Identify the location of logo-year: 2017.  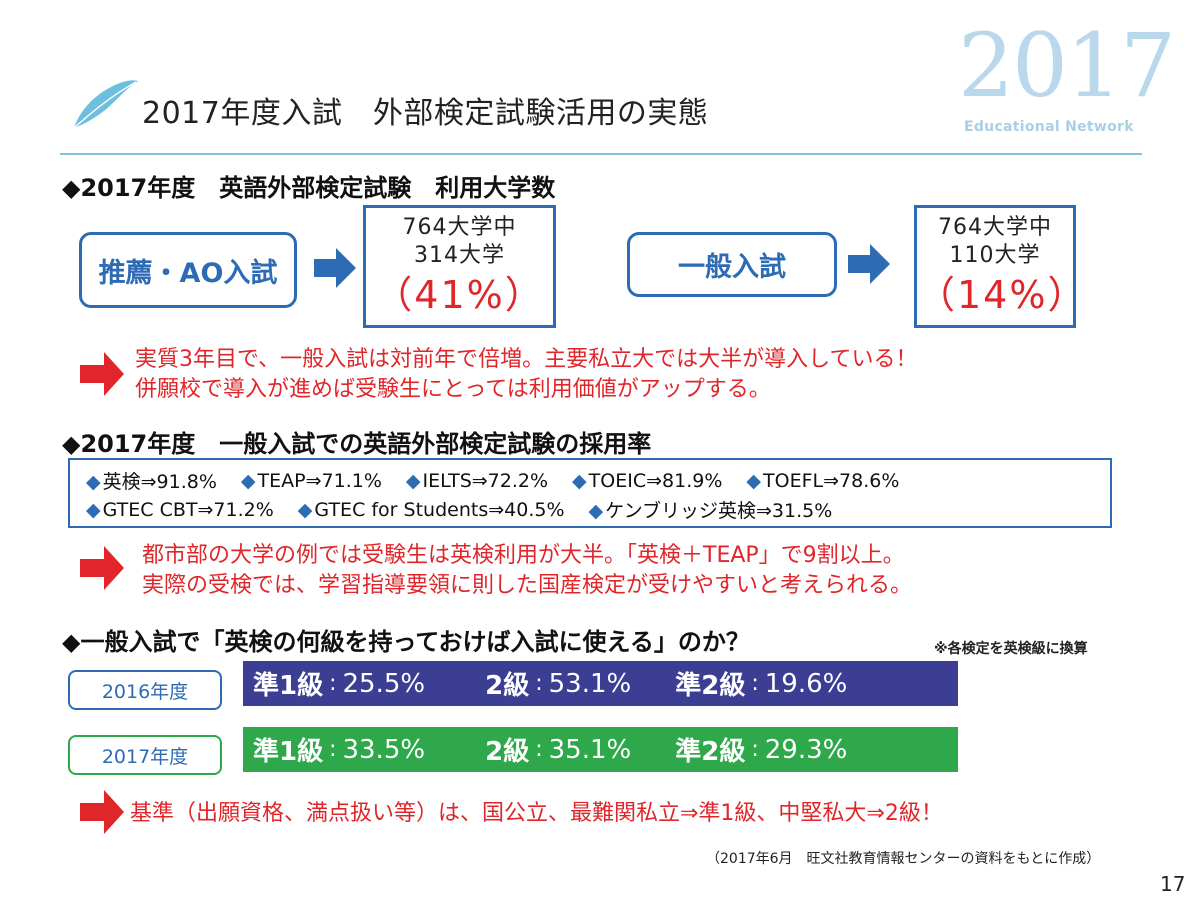
(1067, 65).